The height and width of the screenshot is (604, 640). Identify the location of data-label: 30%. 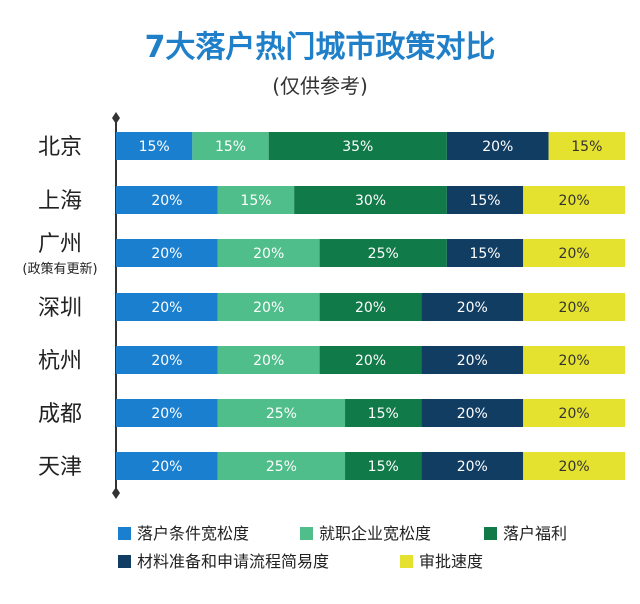
(370, 201).